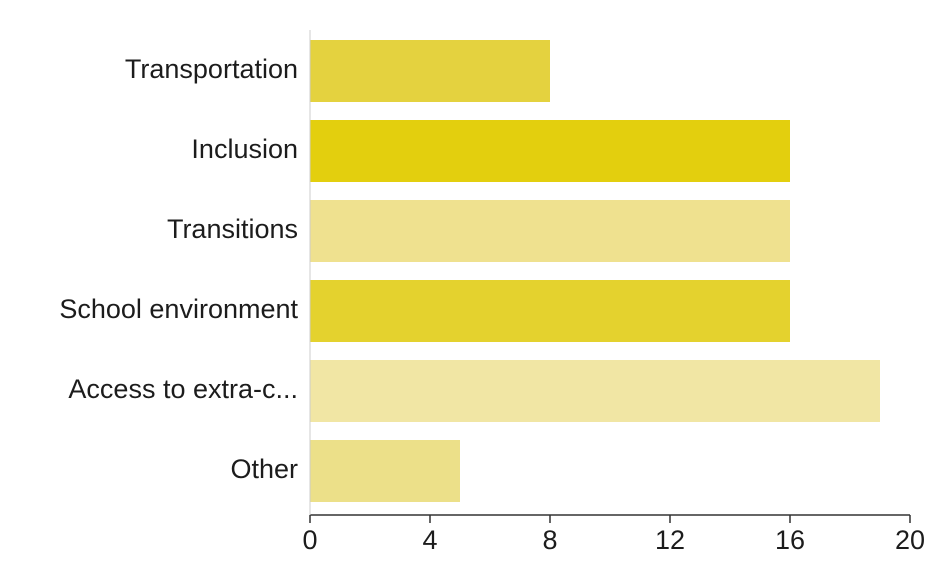 This screenshot has width=928, height=568. Describe the element at coordinates (550, 231) in the screenshot. I see `bar-transitions` at that location.